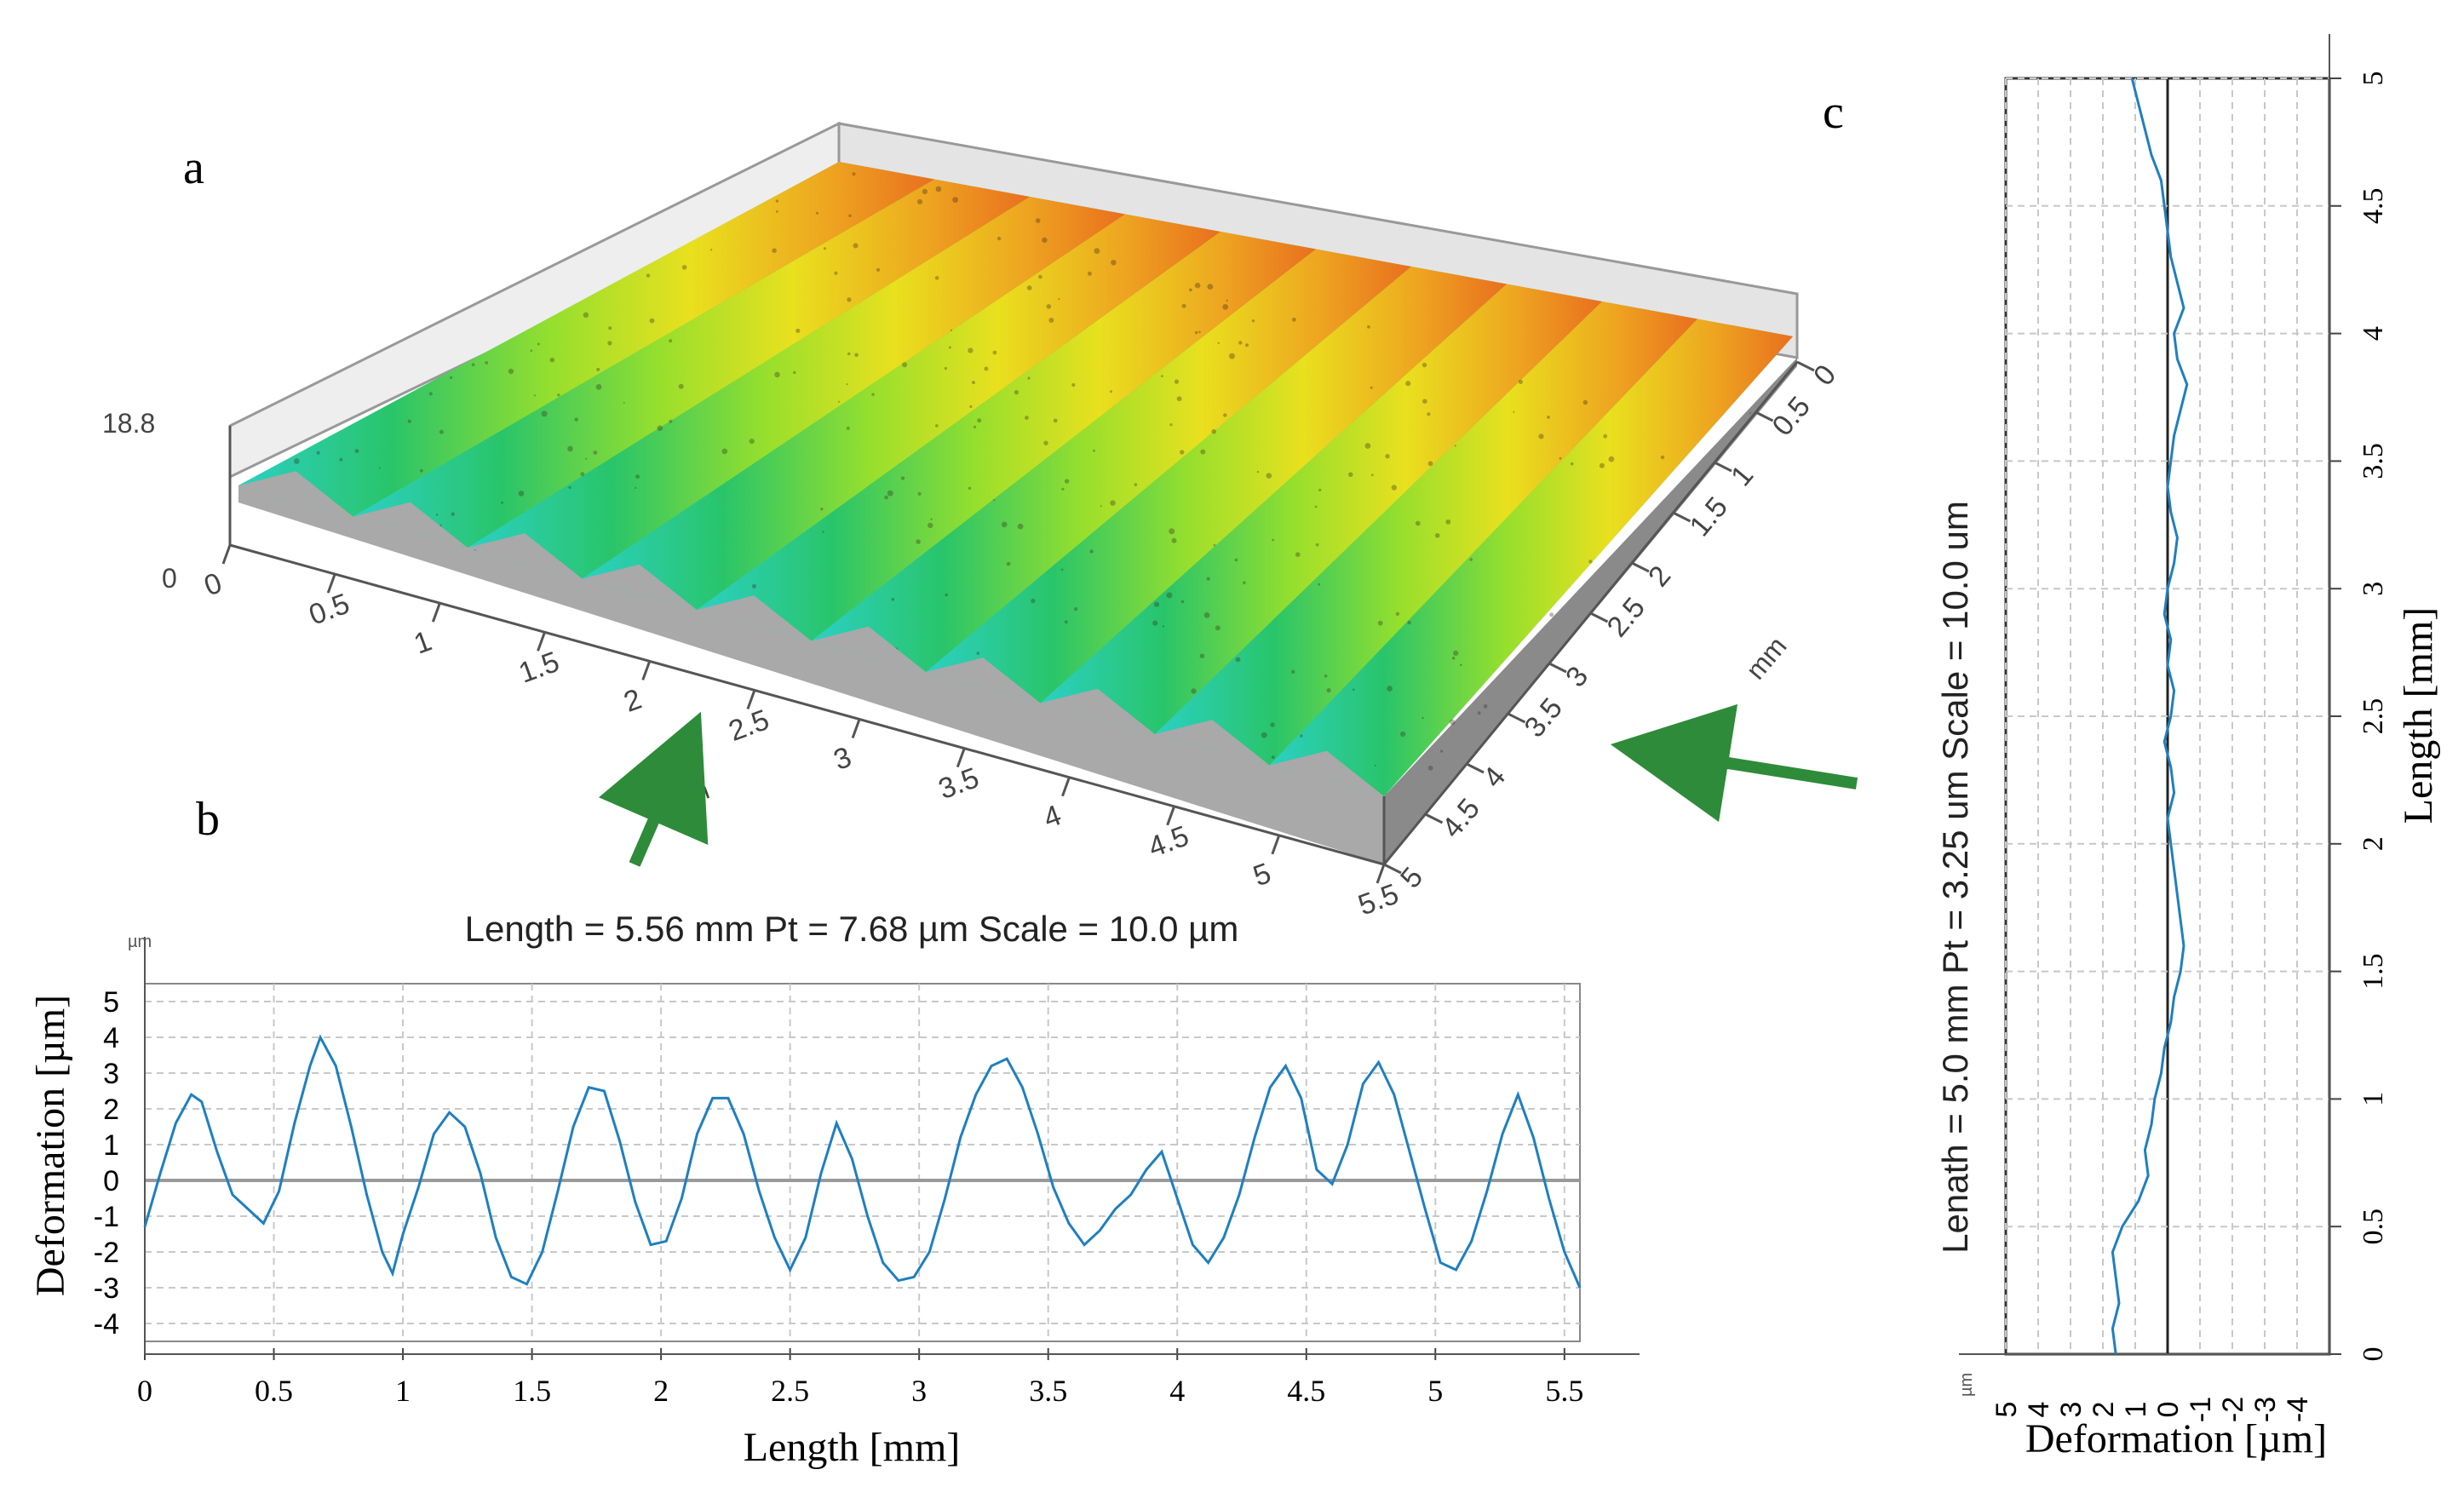  Describe the element at coordinates (329, 610) in the screenshot. I see `length-axis-tick-label: 0.5` at that location.